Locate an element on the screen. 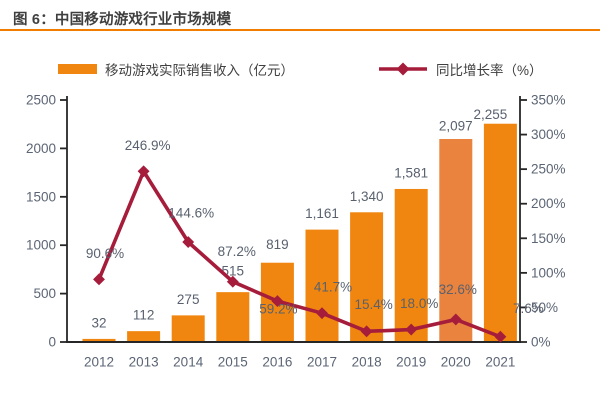 Image resolution: width=600 pixels, height=400 pixels. legend-item-growth: 同比增长率（%） is located at coordinates (460, 69).